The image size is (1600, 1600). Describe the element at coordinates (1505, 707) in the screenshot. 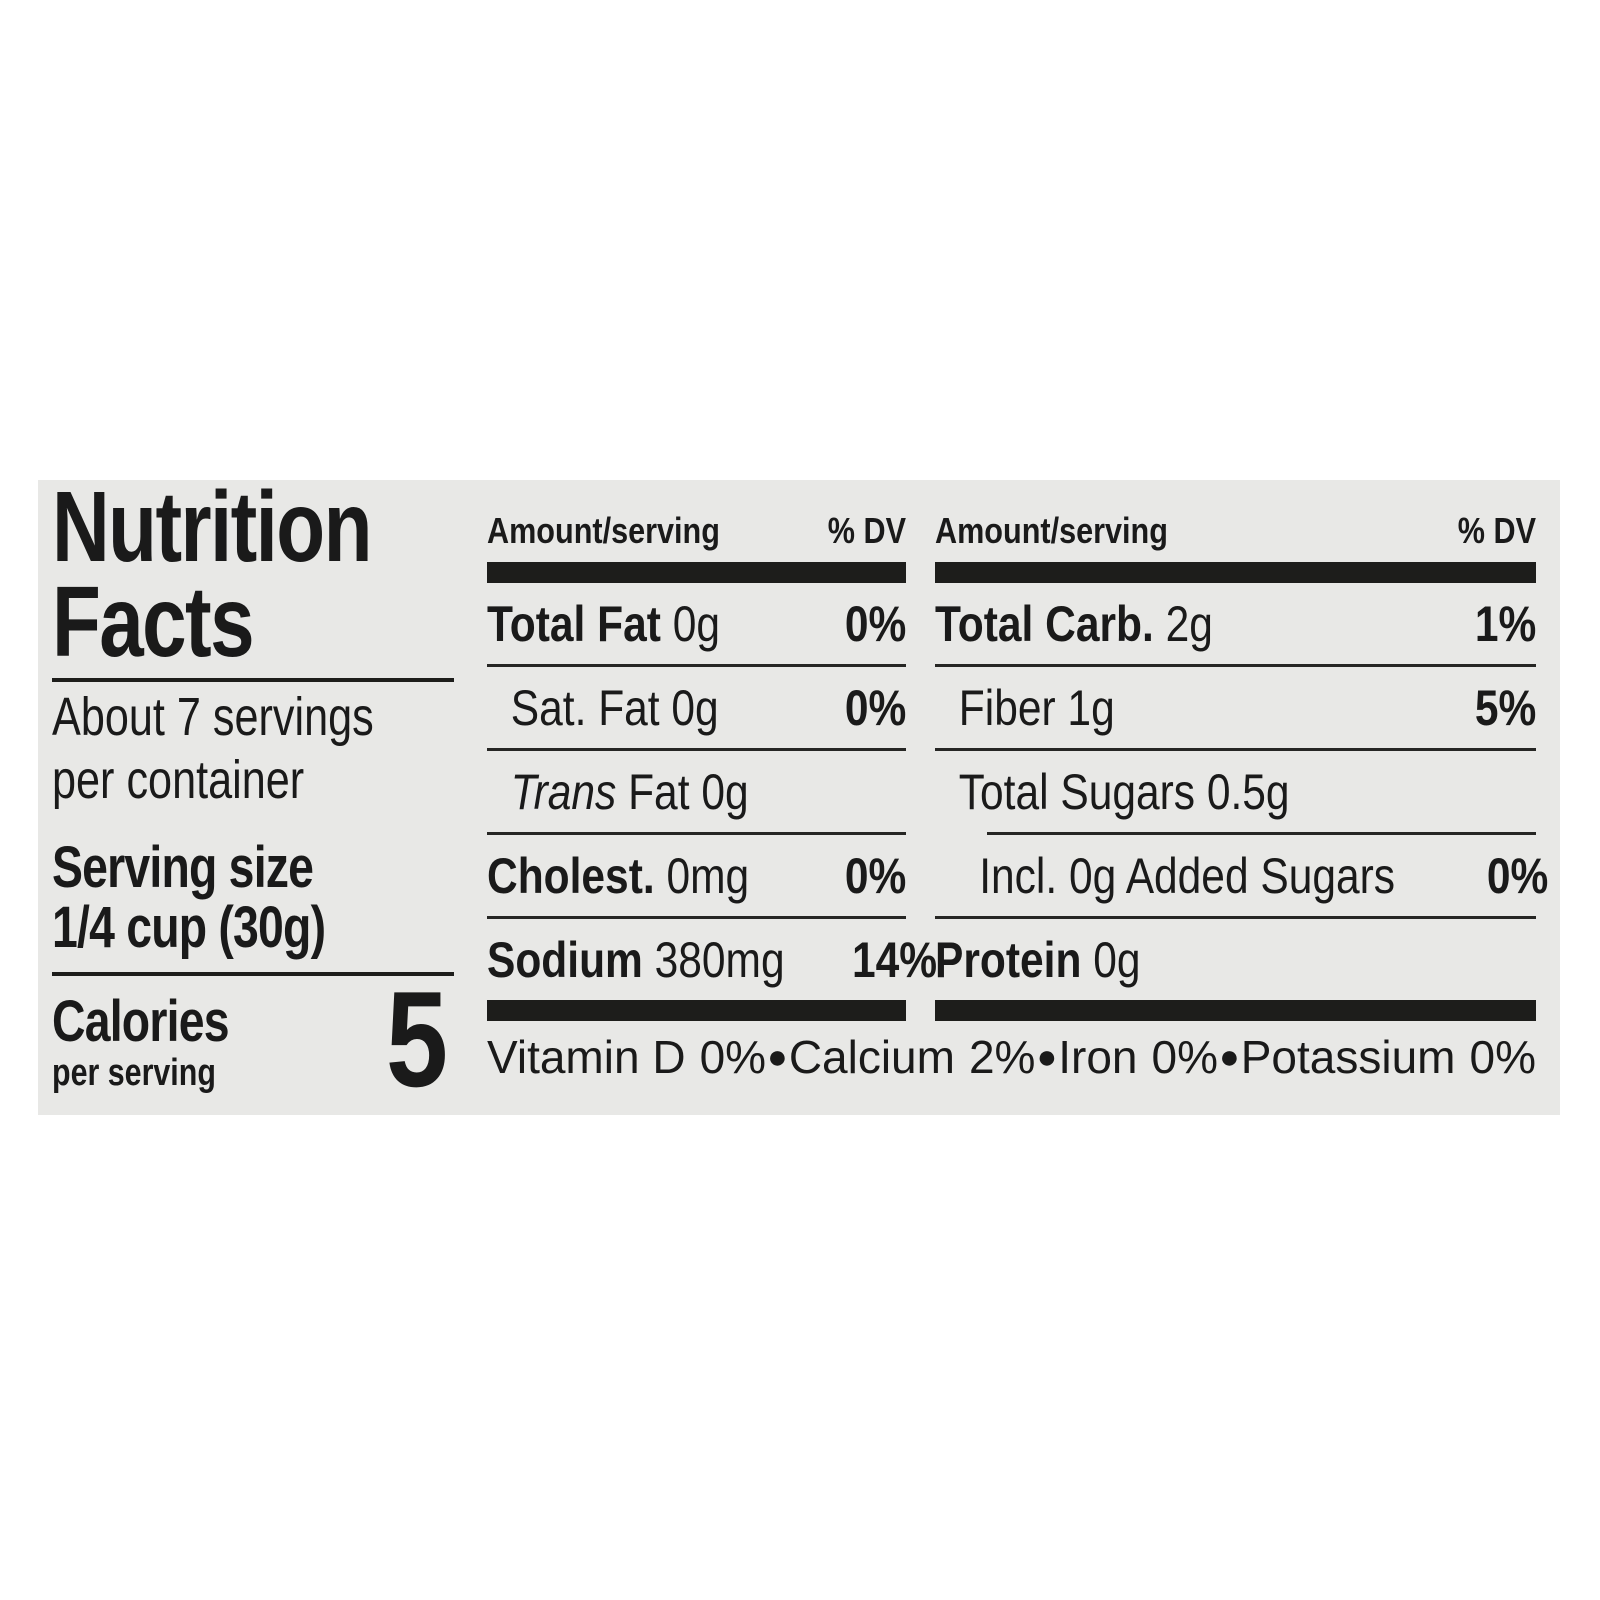

I see `row-dv: 5%` at that location.